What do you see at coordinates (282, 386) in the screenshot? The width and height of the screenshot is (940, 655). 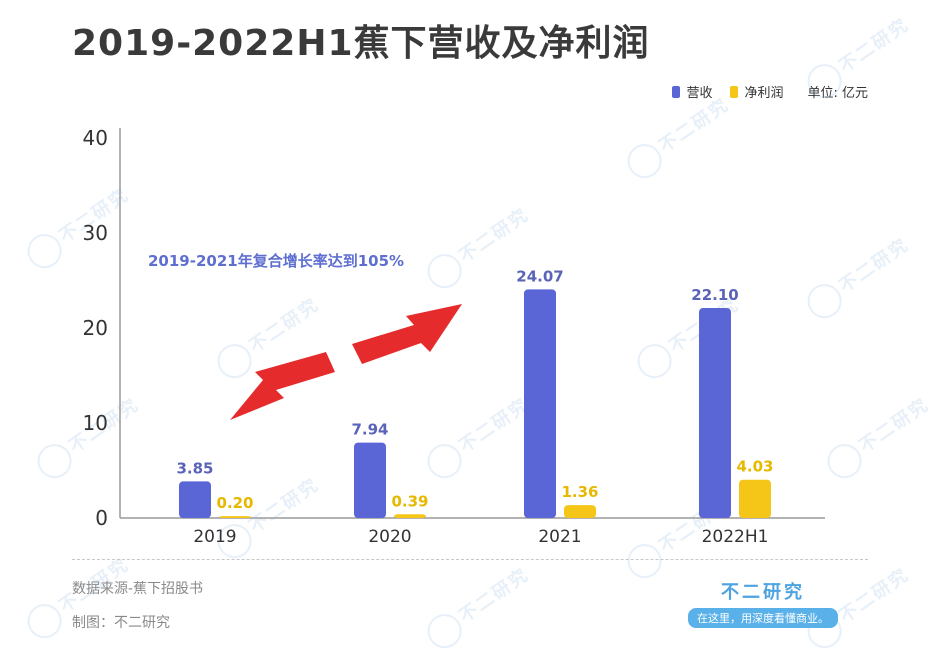 I see `arrow-down-left-shape` at bounding box center [282, 386].